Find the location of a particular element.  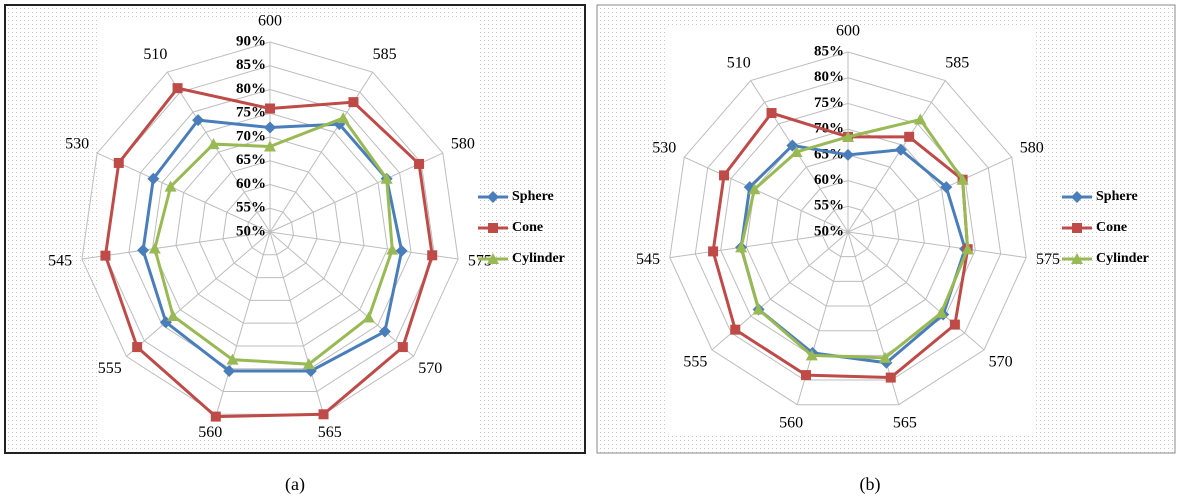

legend-label: Cone is located at coordinates (527, 227).